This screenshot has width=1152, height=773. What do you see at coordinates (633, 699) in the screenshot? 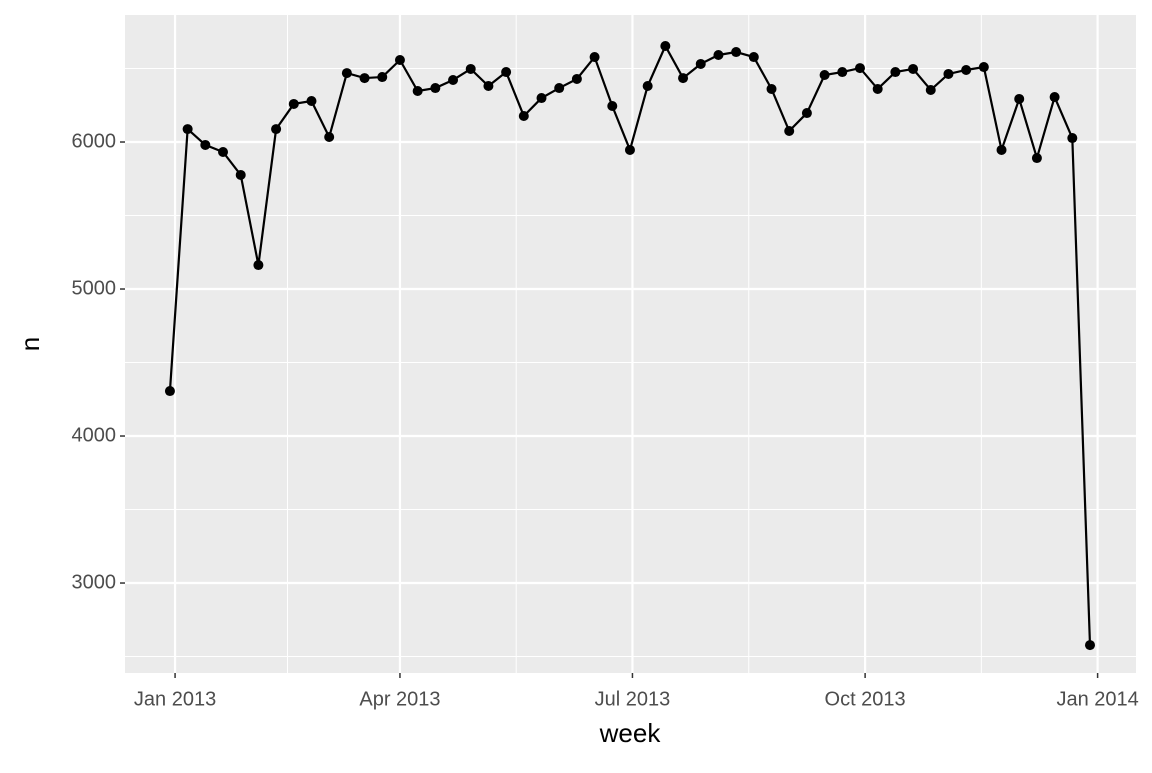
I see `x-tick-label: Jul 2013` at bounding box center [633, 699].